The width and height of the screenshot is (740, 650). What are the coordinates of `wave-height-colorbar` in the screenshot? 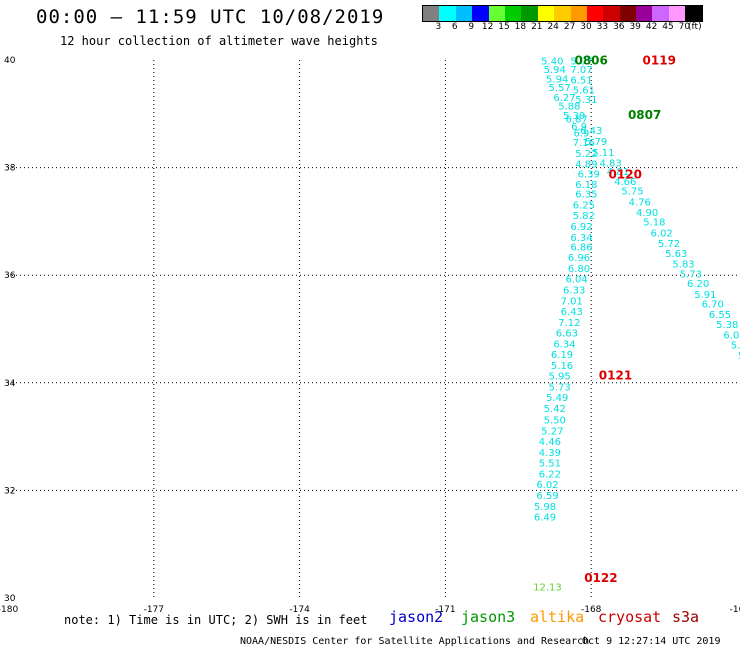 It's located at (562, 13).